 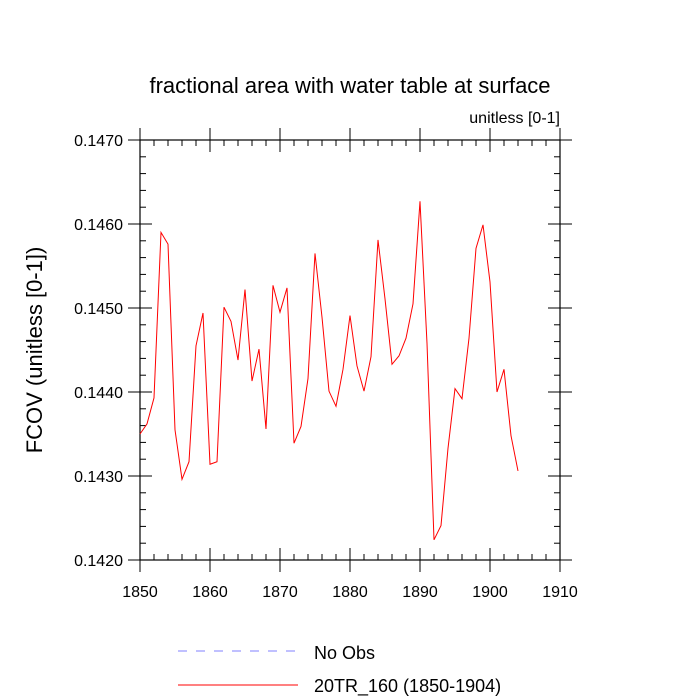 What do you see at coordinates (339, 670) in the screenshot?
I see `legend: No Obs 20TR_160 (1850-1904)` at bounding box center [339, 670].